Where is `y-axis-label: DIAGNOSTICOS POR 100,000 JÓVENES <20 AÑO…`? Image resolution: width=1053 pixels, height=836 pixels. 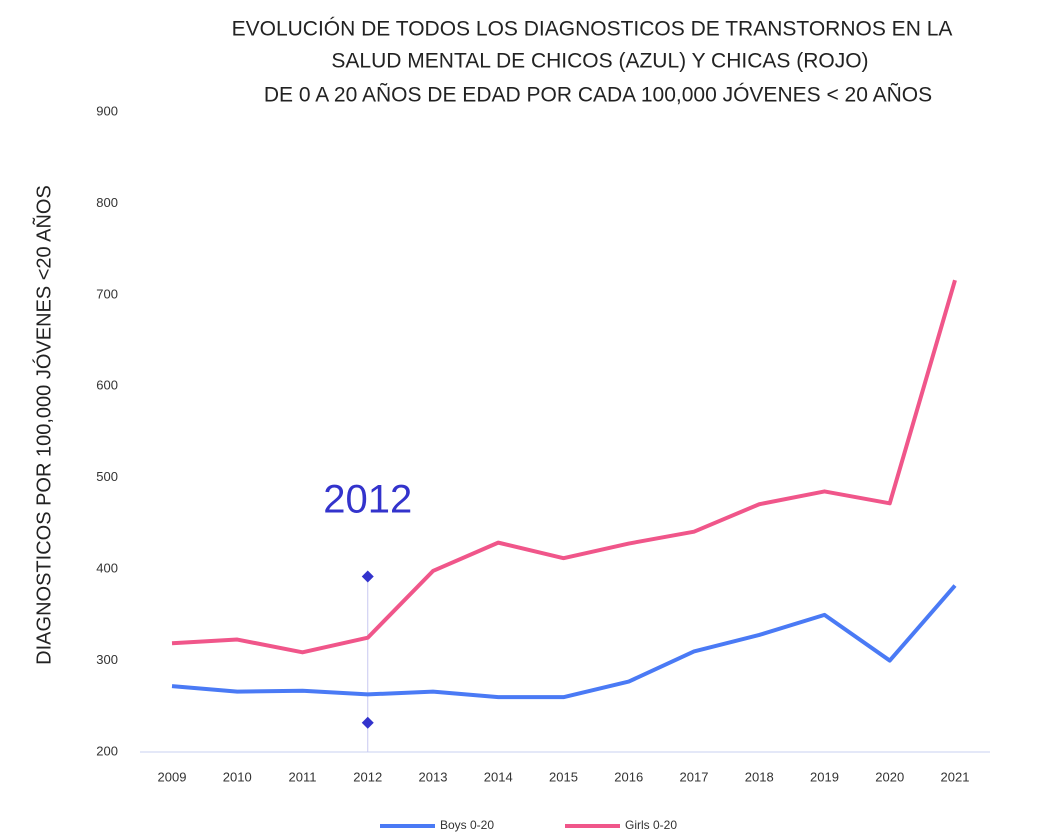 y-axis-label: DIAGNOSTICOS POR 100,000 JÓVENES <20 AÑO… is located at coordinates (43, 425).